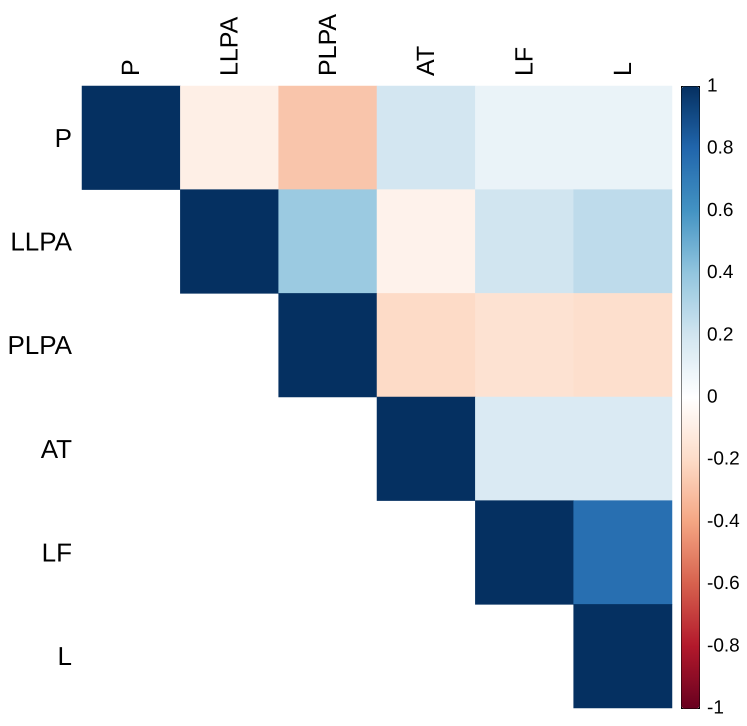 The height and width of the screenshot is (726, 747). Describe the element at coordinates (40, 345) in the screenshot. I see `y-tick-label: PLPA` at that location.